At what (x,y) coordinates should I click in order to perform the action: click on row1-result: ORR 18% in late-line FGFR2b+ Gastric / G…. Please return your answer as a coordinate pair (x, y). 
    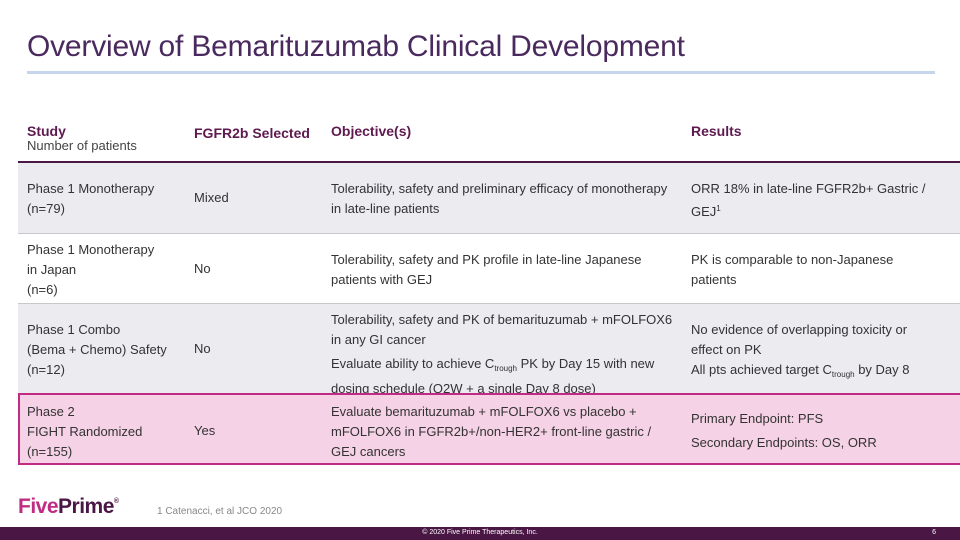
    Looking at the image, I should click on (808, 200).